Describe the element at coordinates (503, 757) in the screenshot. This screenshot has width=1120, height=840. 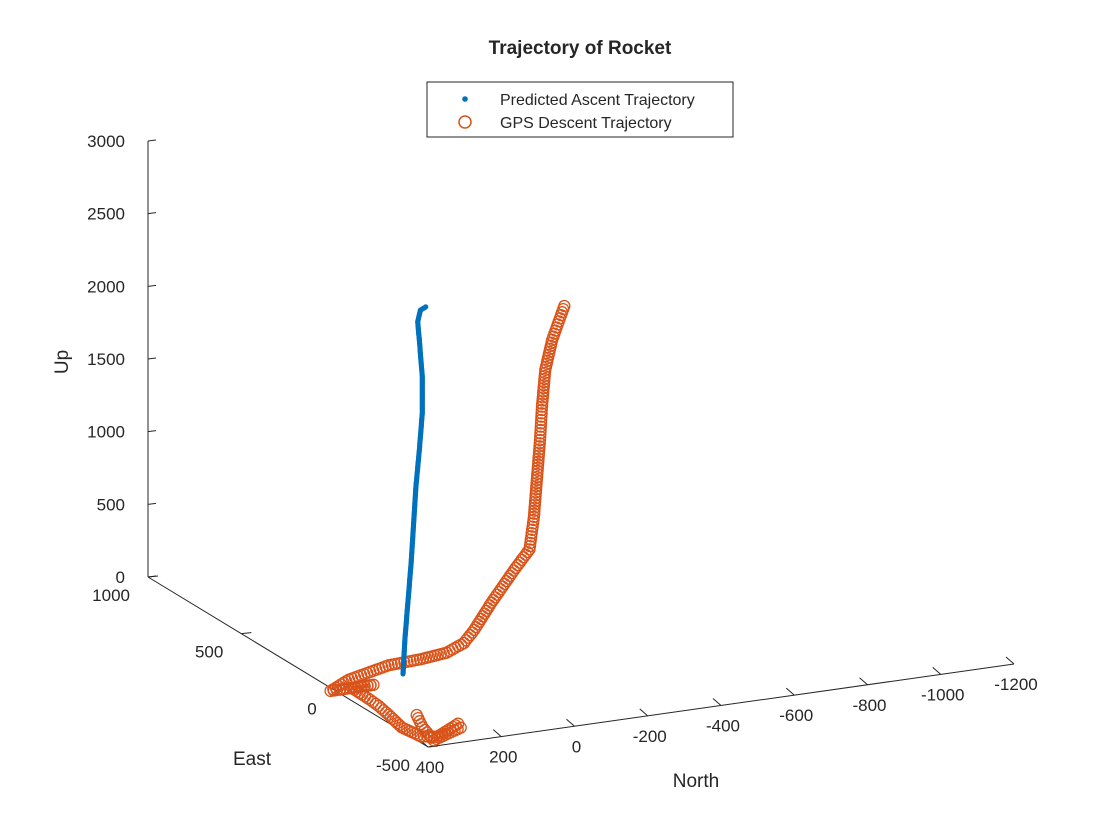
I see `y-tick-label: 200` at that location.